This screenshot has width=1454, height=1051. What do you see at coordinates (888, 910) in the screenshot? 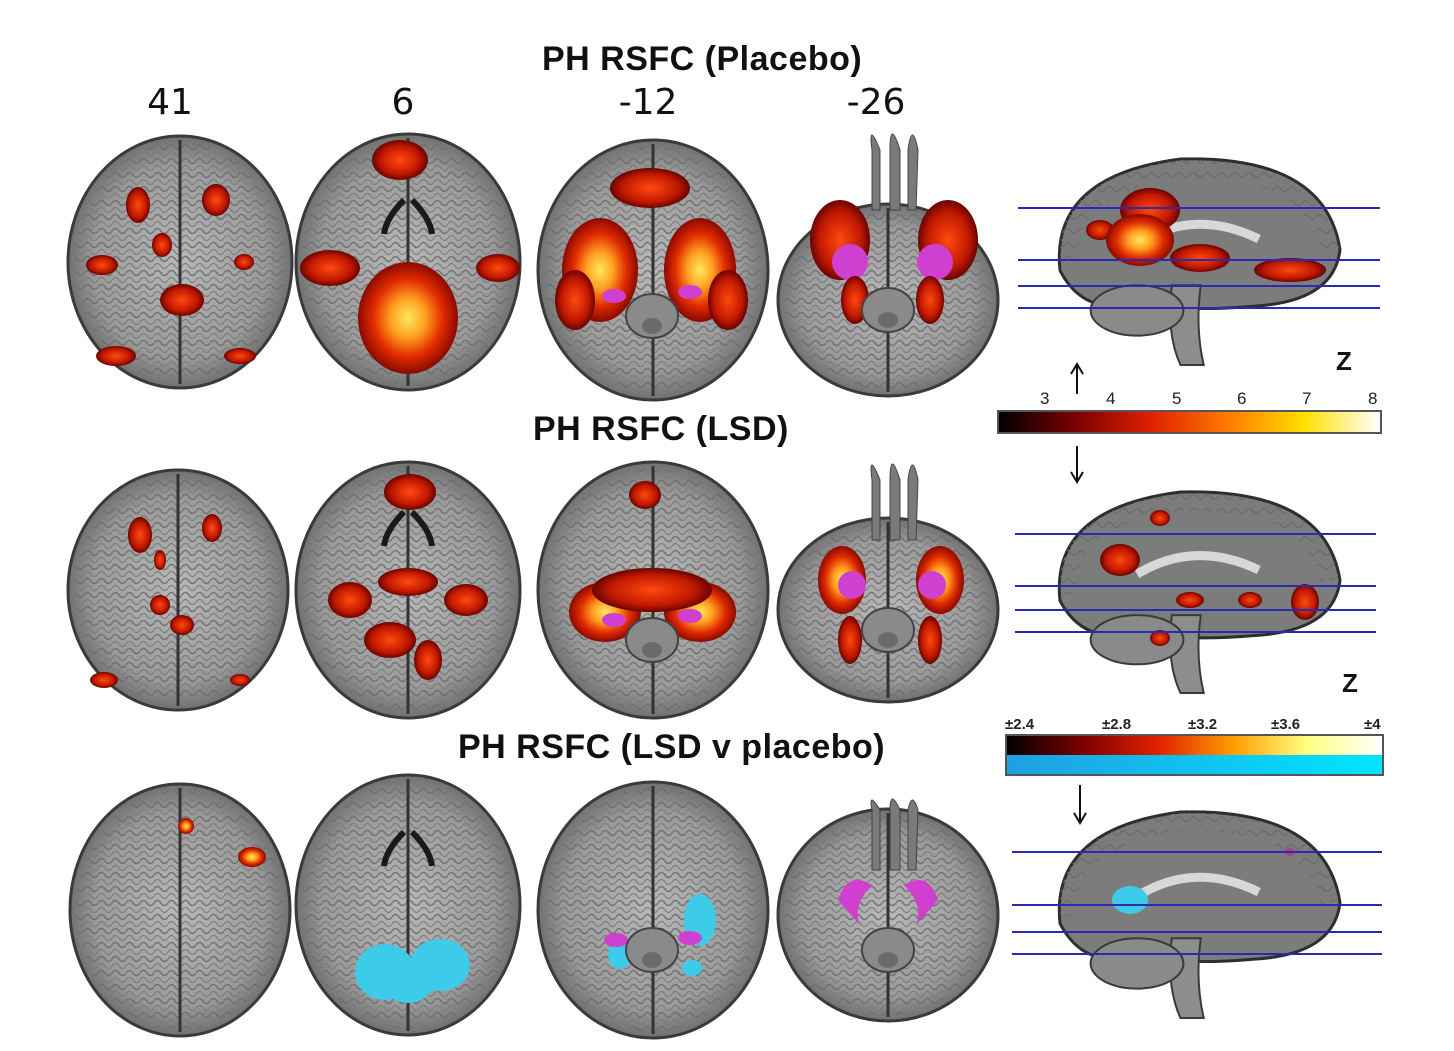
I see `row3-slice-minus26` at bounding box center [888, 910].